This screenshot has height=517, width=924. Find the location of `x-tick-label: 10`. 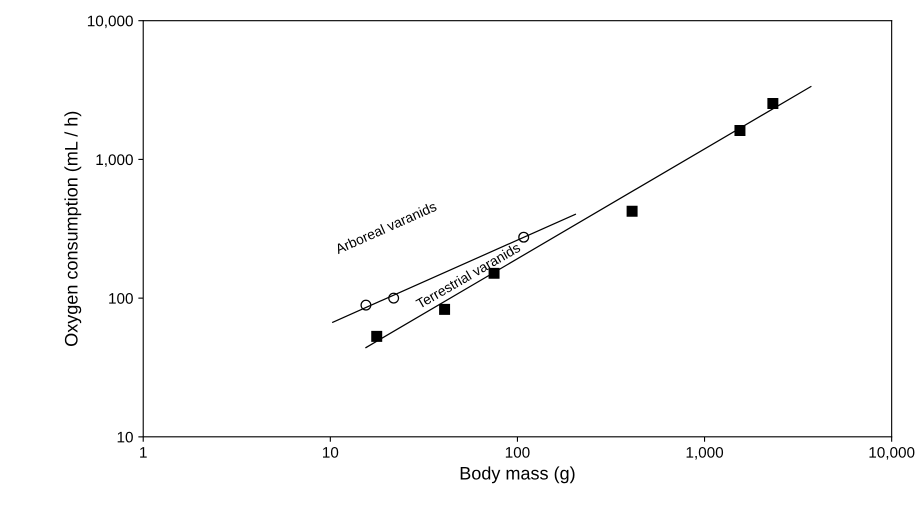

x-tick-label: 10 is located at coordinates (330, 452).